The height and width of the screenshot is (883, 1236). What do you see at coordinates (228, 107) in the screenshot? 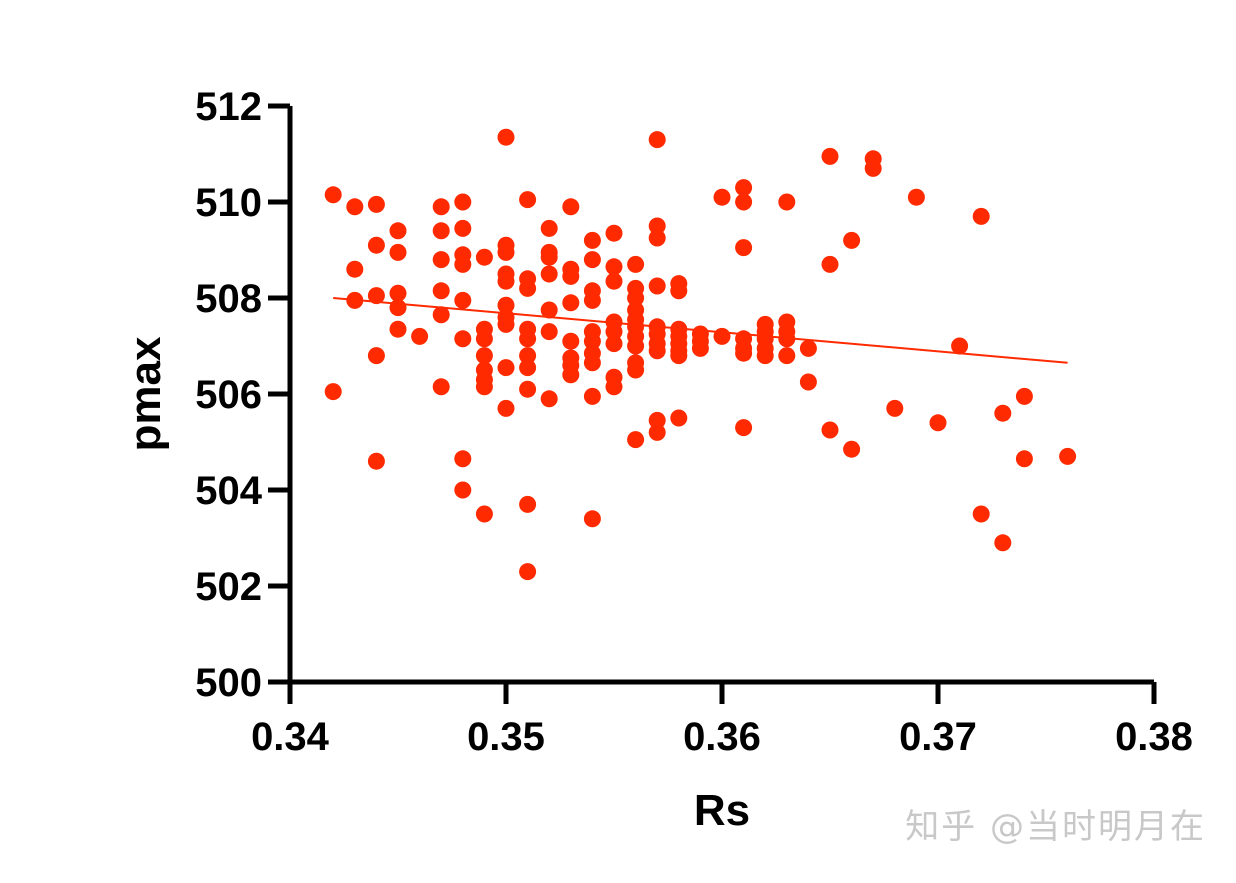
I see `y-tick-label: 512` at bounding box center [228, 107].